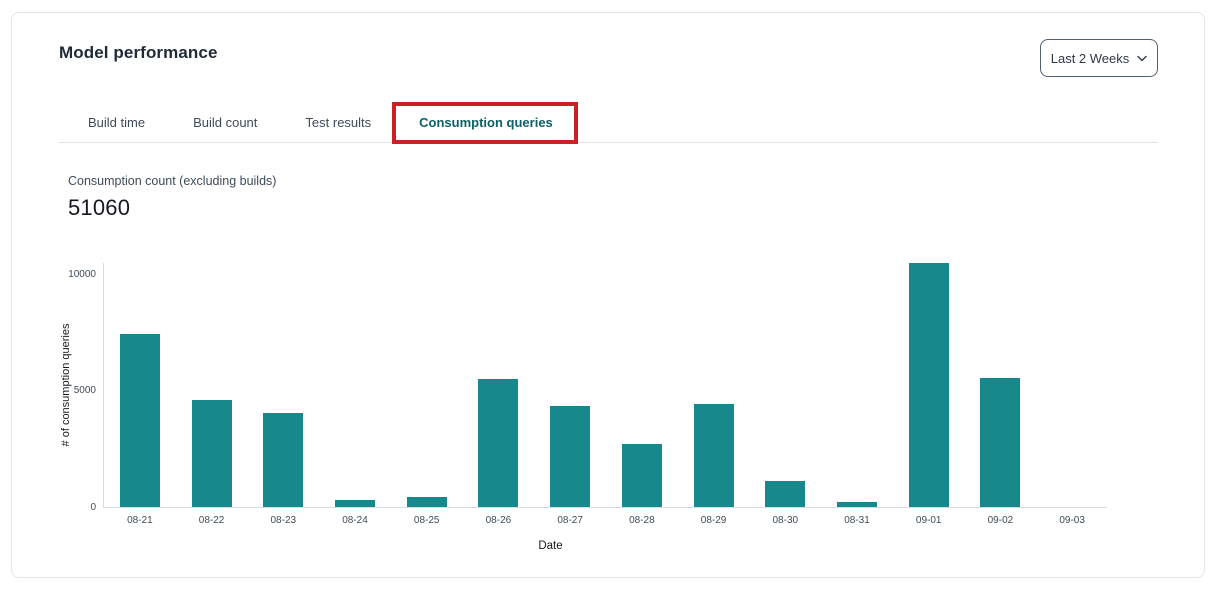 Image resolution: width=1228 pixels, height=590 pixels. What do you see at coordinates (427, 394) in the screenshot?
I see `bar-slot: 08-25` at bounding box center [427, 394].